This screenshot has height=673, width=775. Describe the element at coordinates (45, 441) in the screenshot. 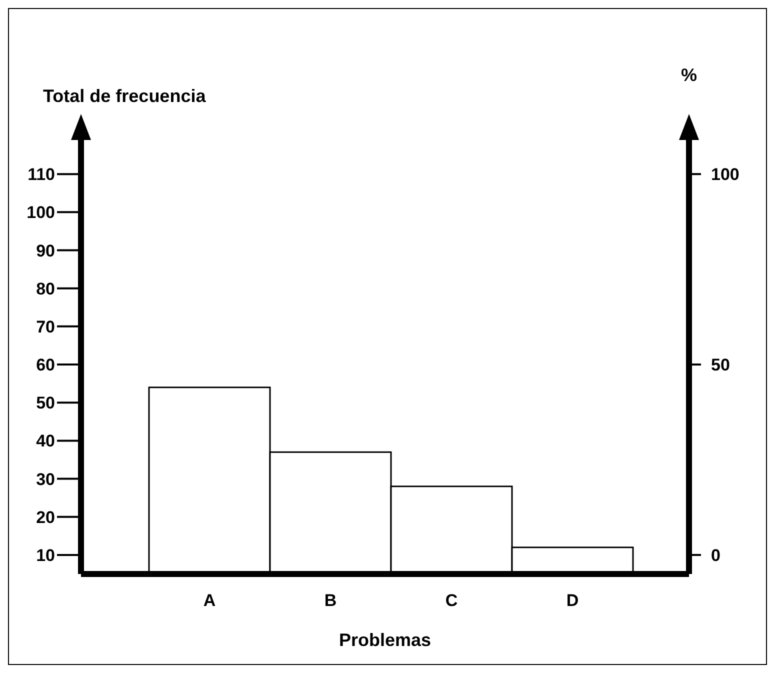

I see `y-tick-label: 40` at that location.